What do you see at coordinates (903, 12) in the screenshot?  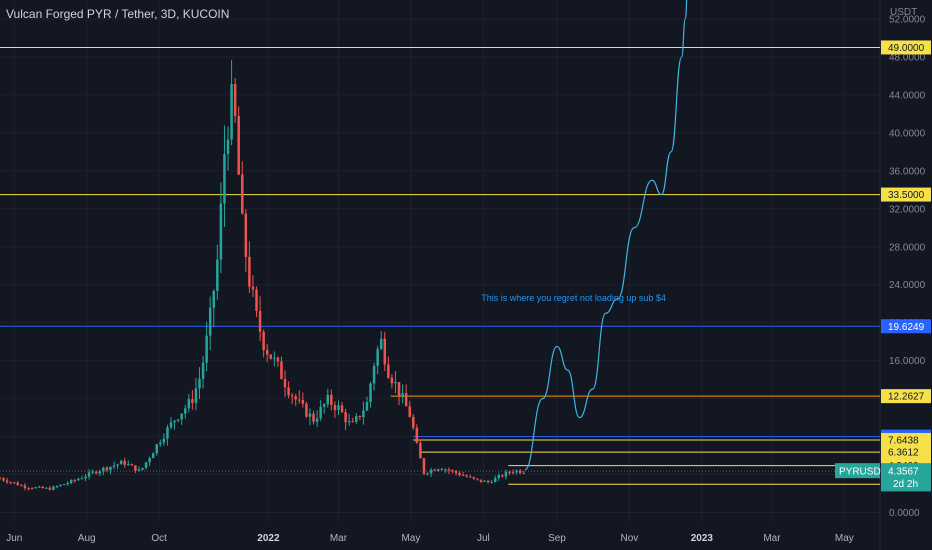 I see `axis-unit-label: USDT` at bounding box center [903, 12].